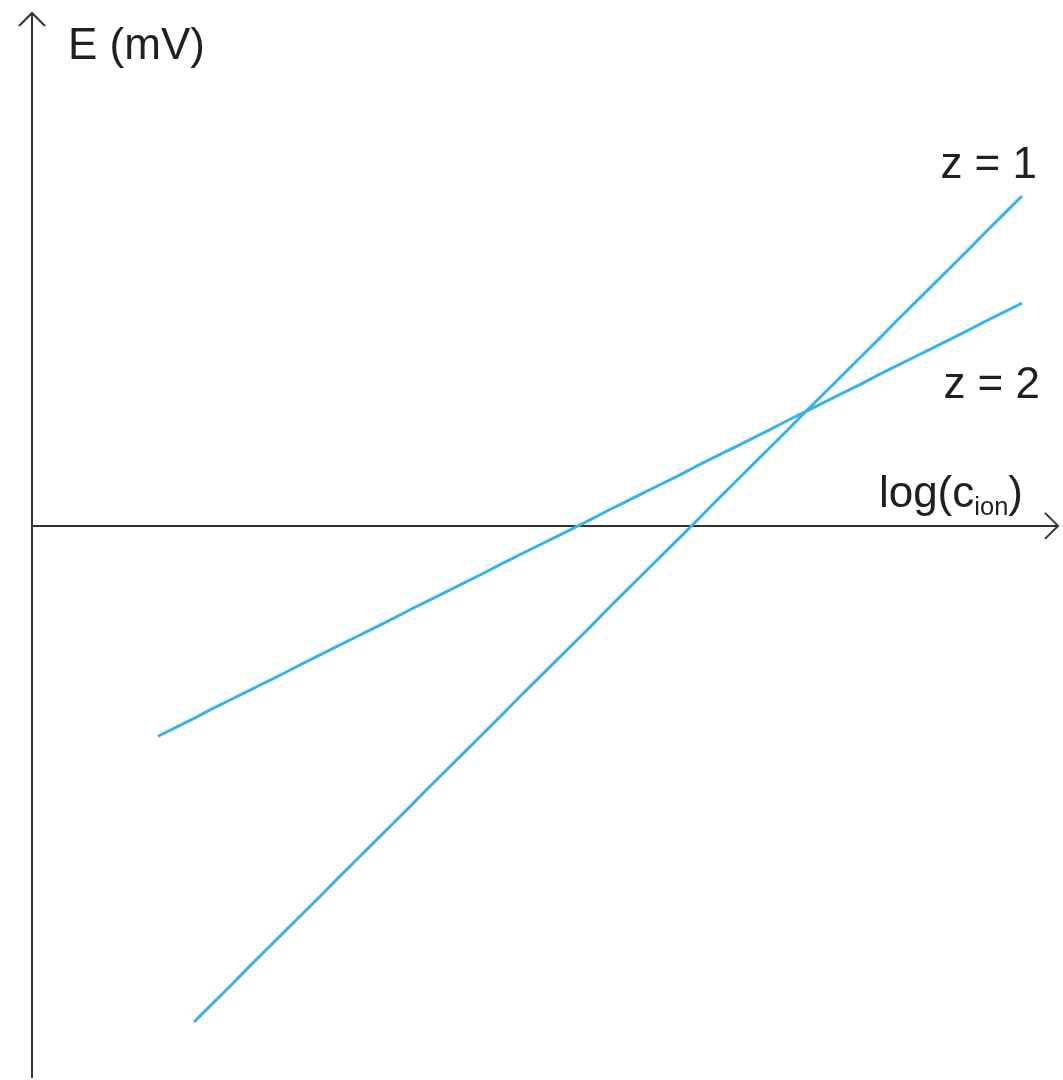 The image size is (1063, 1080). I want to click on series-label: z = 1, so click(988, 163).